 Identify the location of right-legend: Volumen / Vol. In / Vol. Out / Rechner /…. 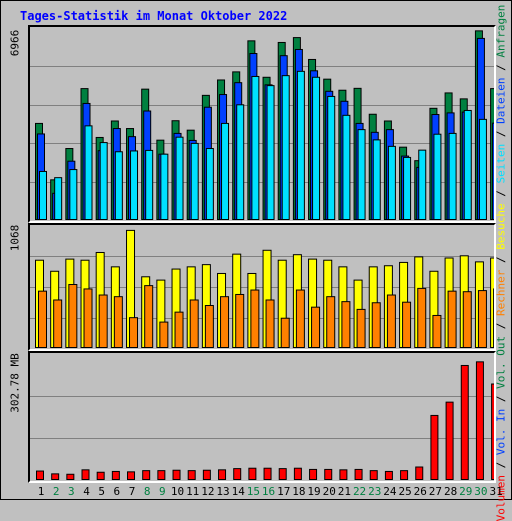
(501, 263).